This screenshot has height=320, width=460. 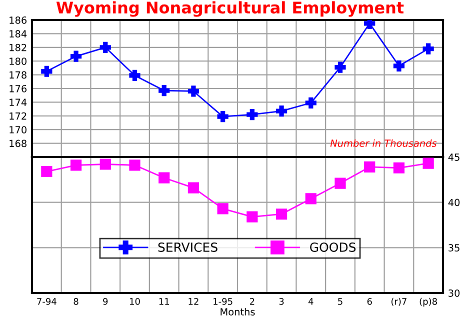 What do you see at coordinates (105, 301) in the screenshot?
I see `x-tick-label: 9` at bounding box center [105, 301].